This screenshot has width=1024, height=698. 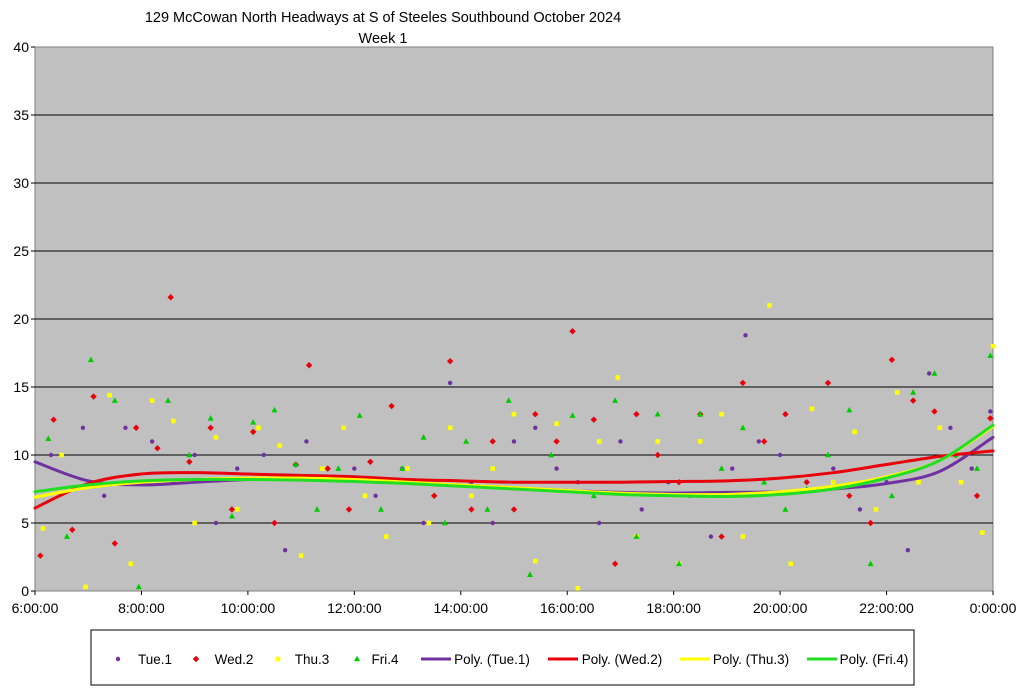 I want to click on legend-item-2: Wed.2, so click(x=223, y=659).